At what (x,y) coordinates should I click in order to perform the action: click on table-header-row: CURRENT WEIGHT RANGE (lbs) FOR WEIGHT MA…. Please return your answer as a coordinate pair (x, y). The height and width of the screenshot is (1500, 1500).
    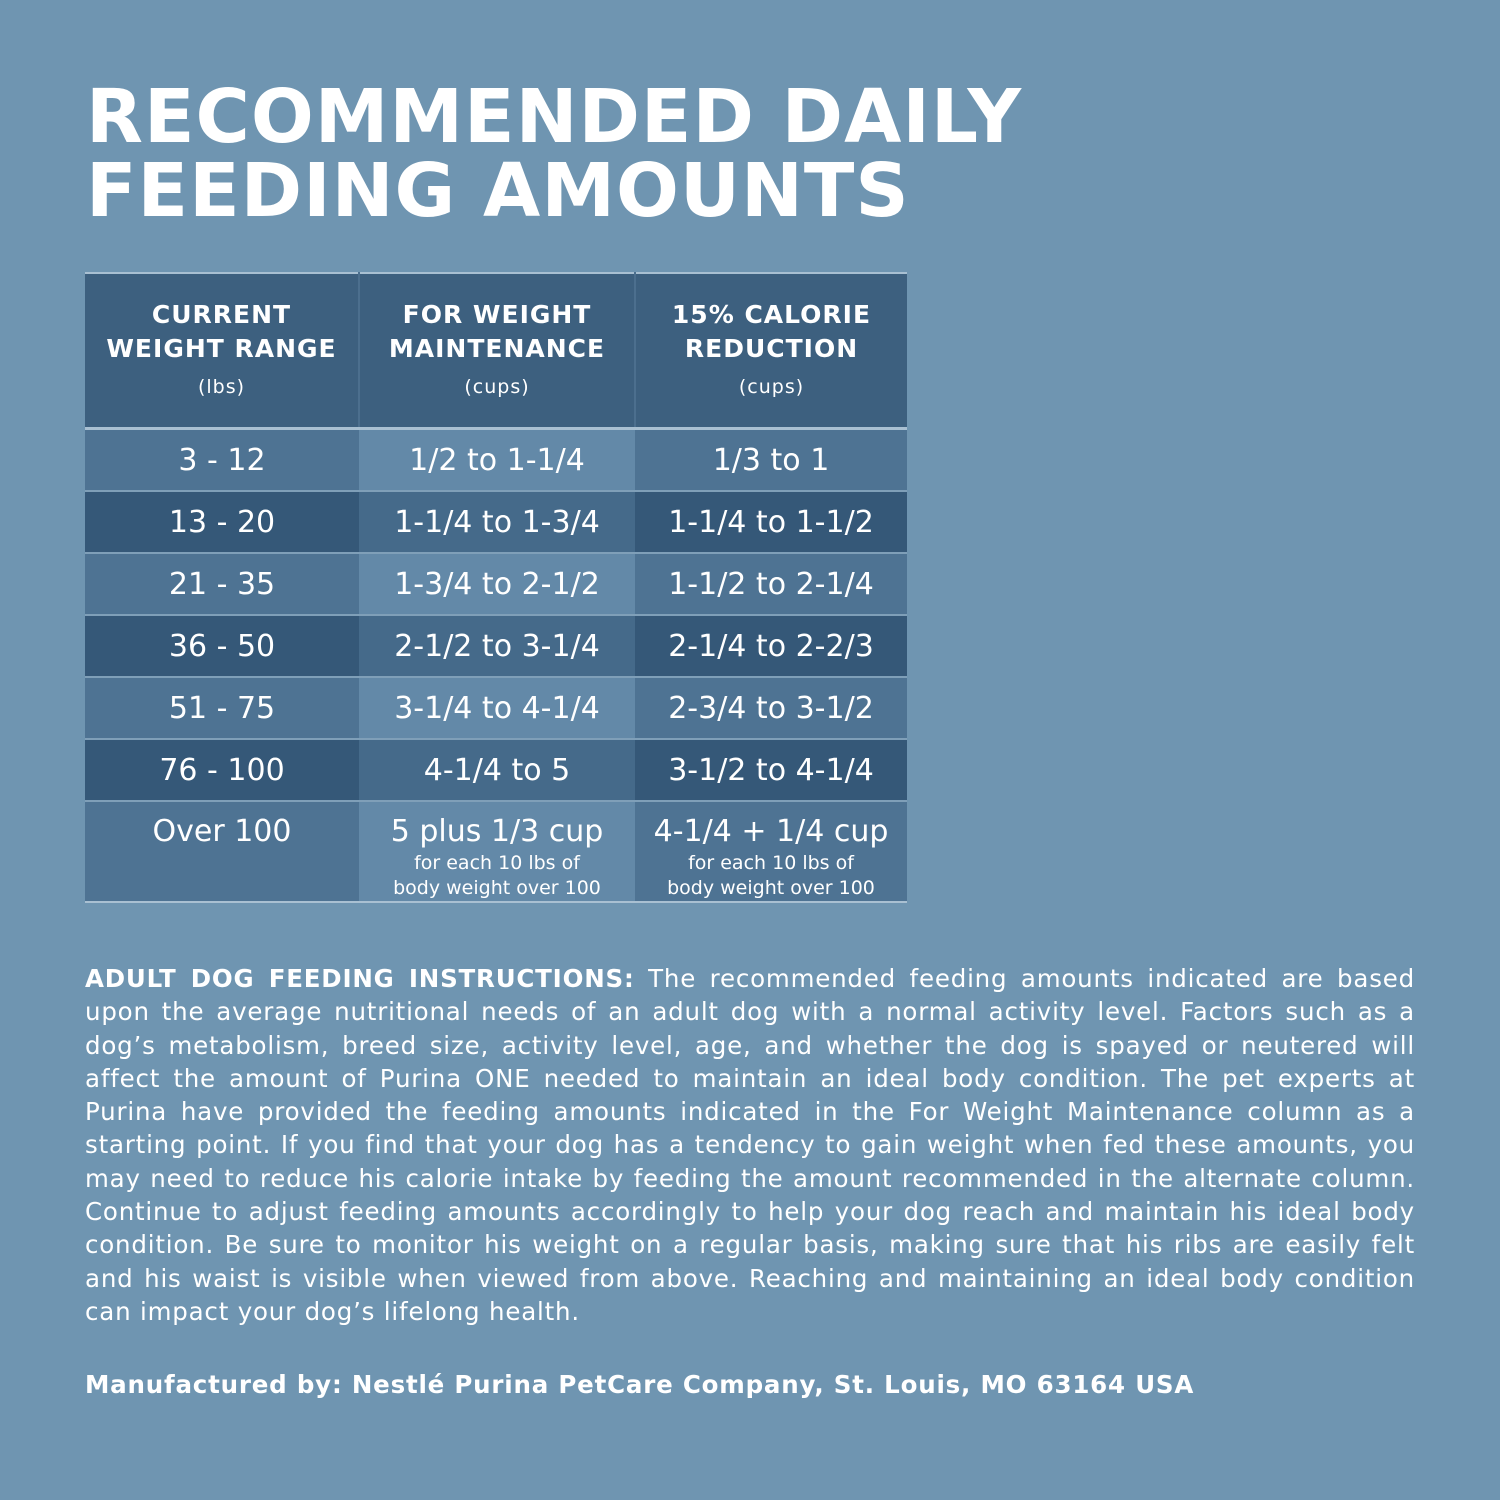
    Looking at the image, I should click on (496, 351).